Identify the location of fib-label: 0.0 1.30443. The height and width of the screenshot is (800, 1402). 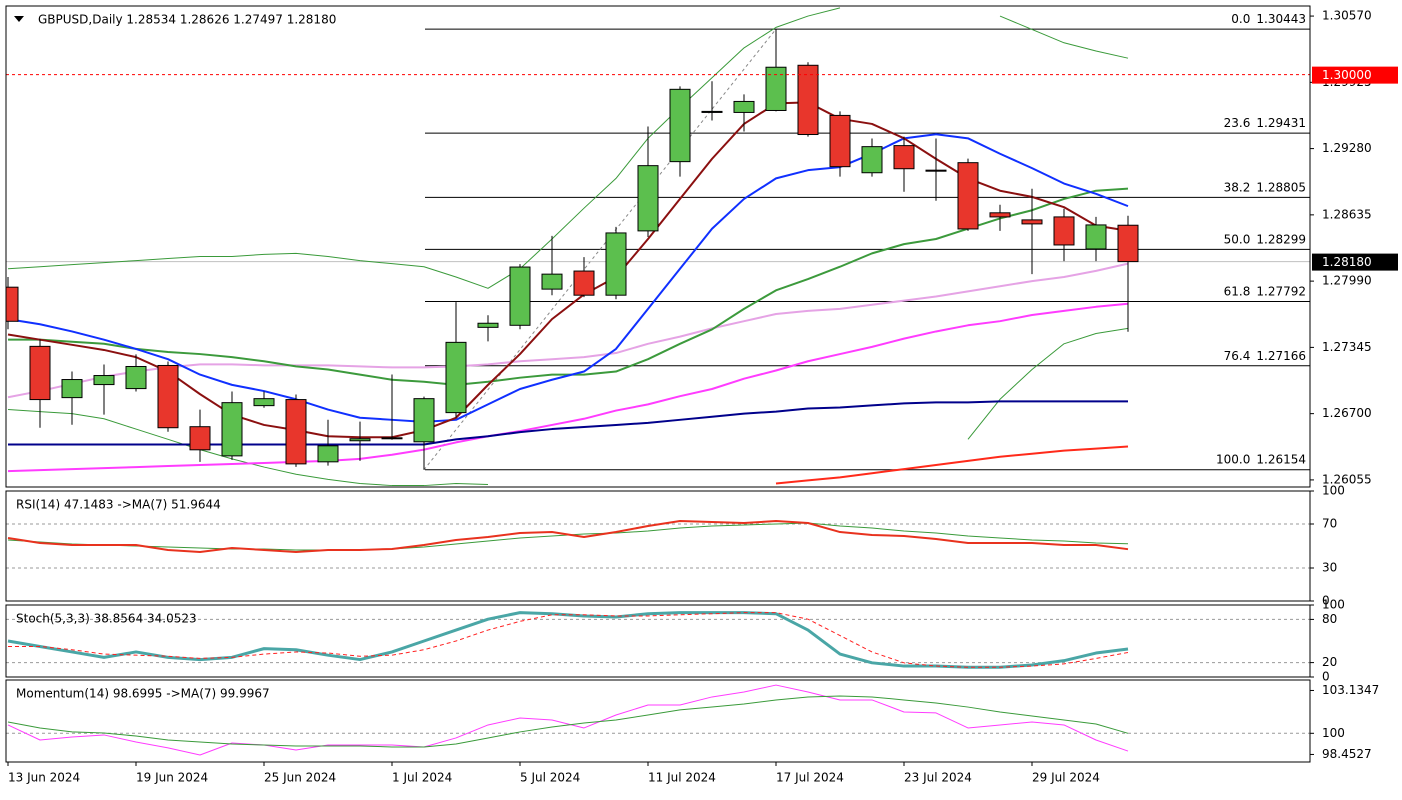
(1268, 19).